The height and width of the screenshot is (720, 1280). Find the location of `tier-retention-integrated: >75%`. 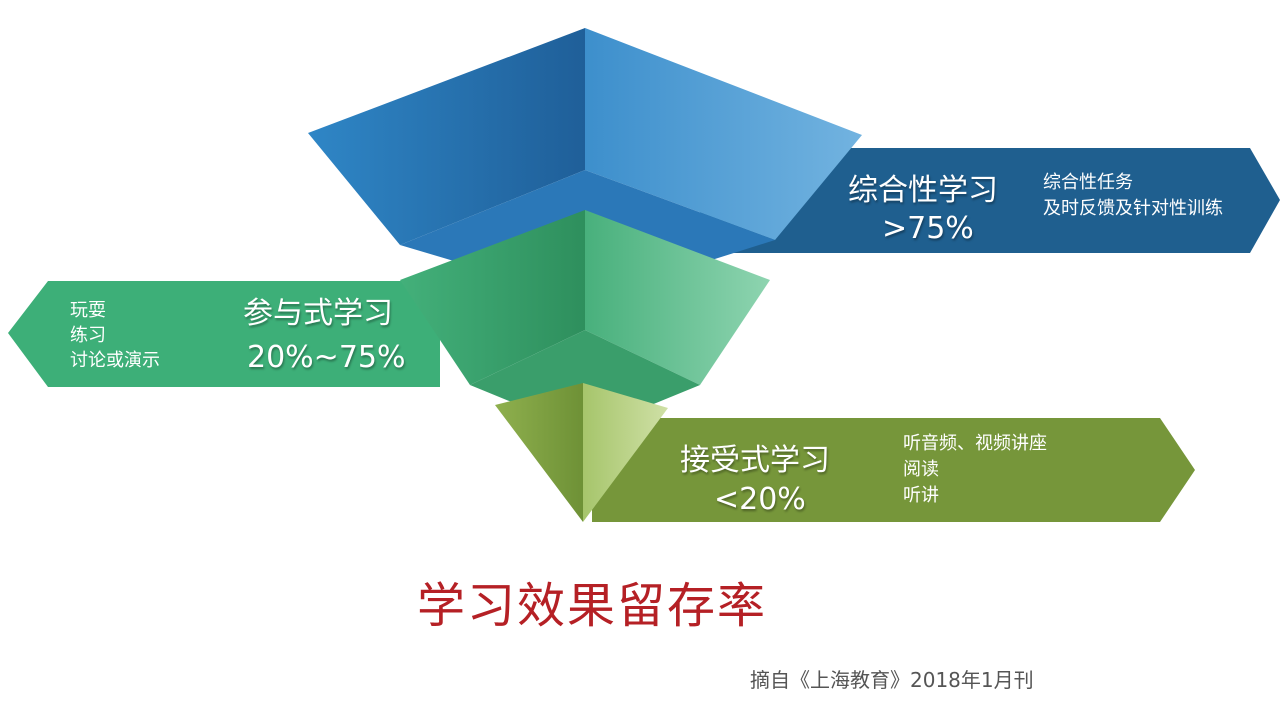

tier-retention-integrated: >75% is located at coordinates (928, 228).